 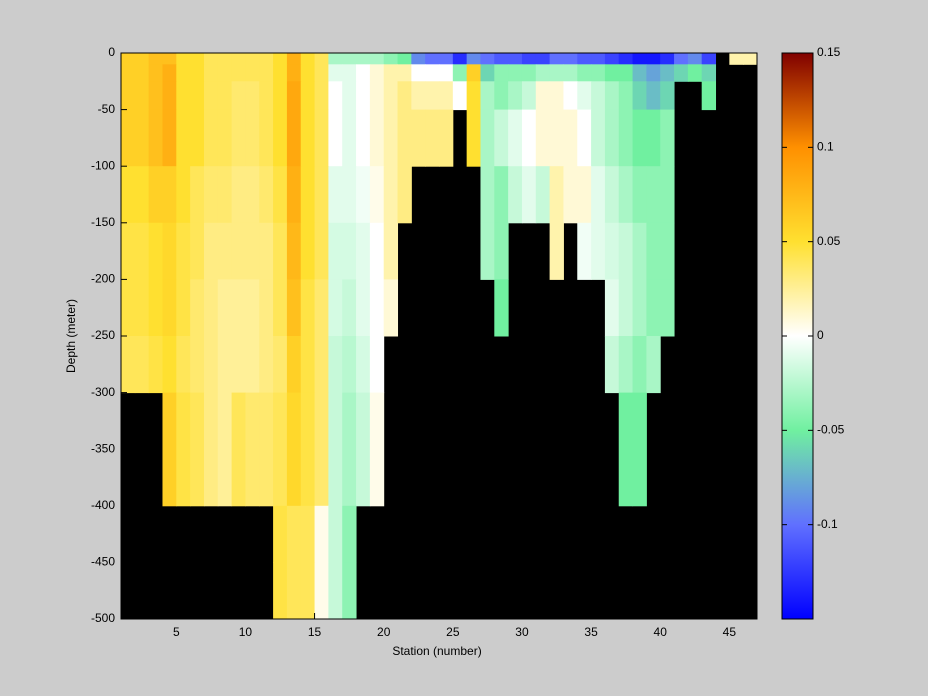 What do you see at coordinates (730, 632) in the screenshot?
I see `x-tick-label: 45` at bounding box center [730, 632].